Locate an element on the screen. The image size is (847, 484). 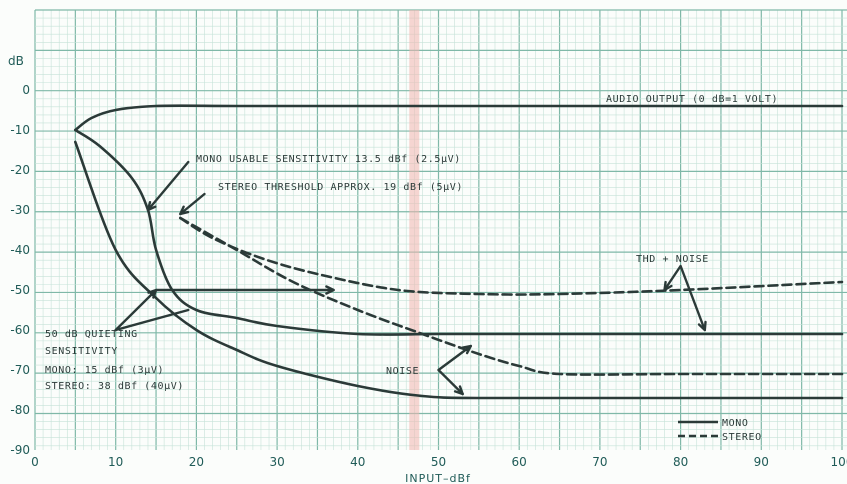
pointer-mono-usable is located at coordinates (168, 186).